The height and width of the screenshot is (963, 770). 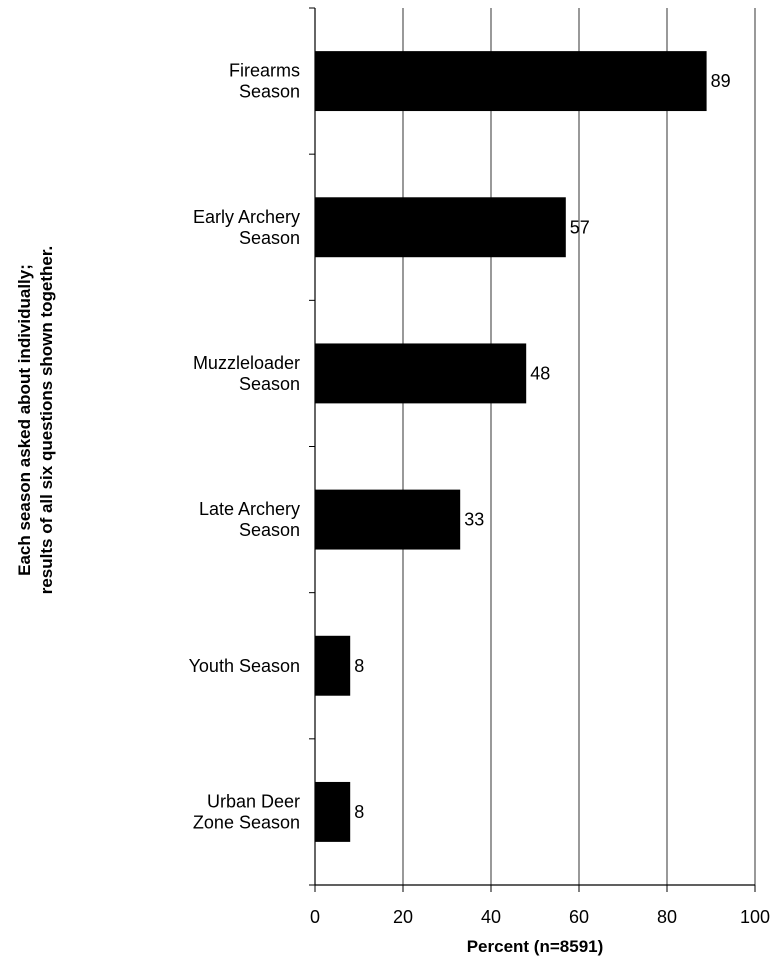 What do you see at coordinates (491, 917) in the screenshot?
I see `x-tick-label: 40` at bounding box center [491, 917].